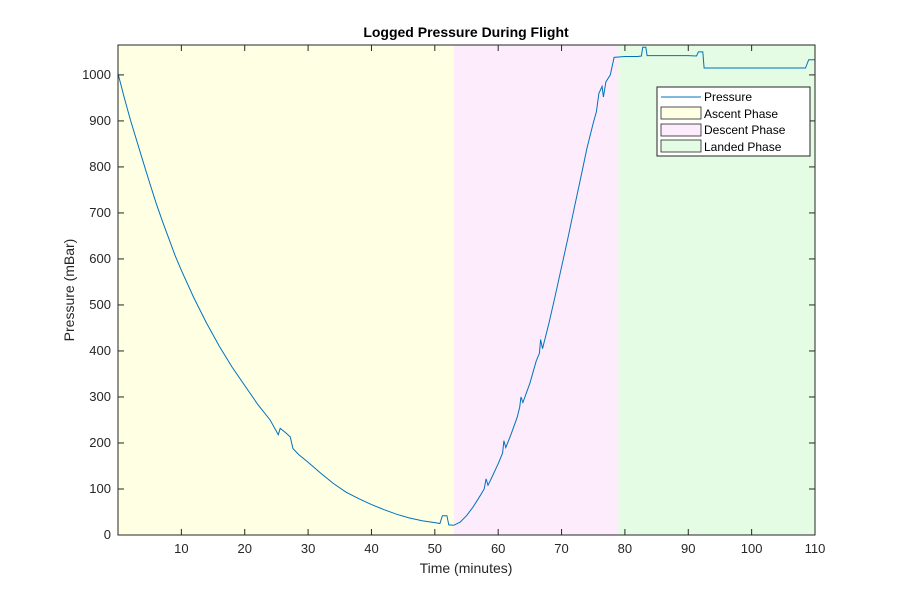 Image resolution: width=900 pixels, height=600 pixels. I want to click on legend-swatch-ascent, so click(681, 113).